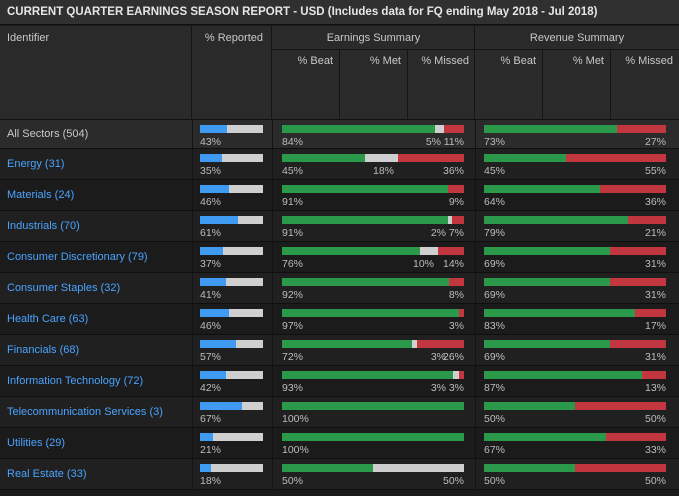 Image resolution: width=679 pixels, height=496 pixels. Describe the element at coordinates (77, 257) in the screenshot. I see `sector-link: Consumer Discretionary (79)` at that location.